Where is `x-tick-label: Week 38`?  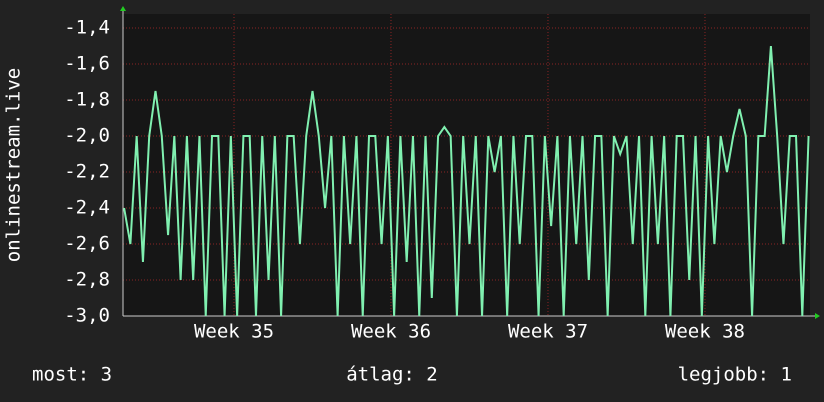 x-tick-label: Week 38 is located at coordinates (705, 332).